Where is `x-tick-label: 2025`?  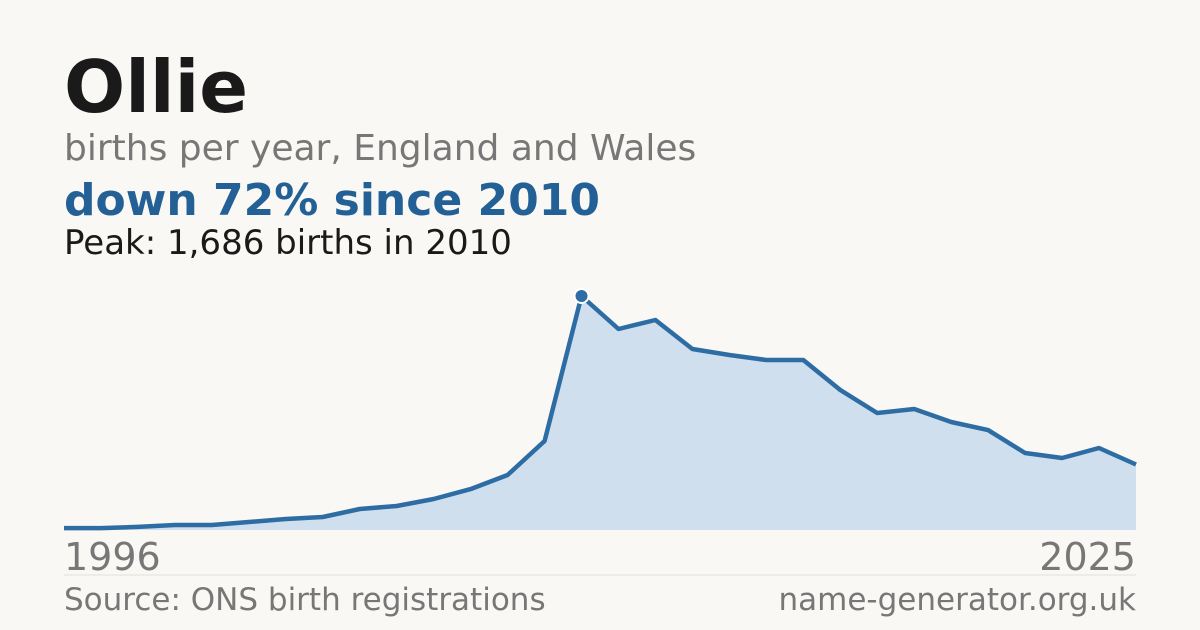 x-tick-label: 2025 is located at coordinates (1087, 557).